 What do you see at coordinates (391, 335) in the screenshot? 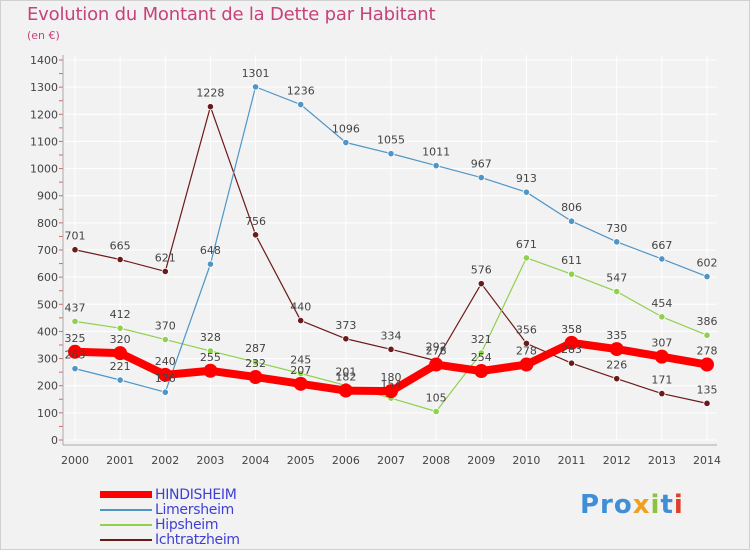
I see `data-label: 334` at bounding box center [391, 335].